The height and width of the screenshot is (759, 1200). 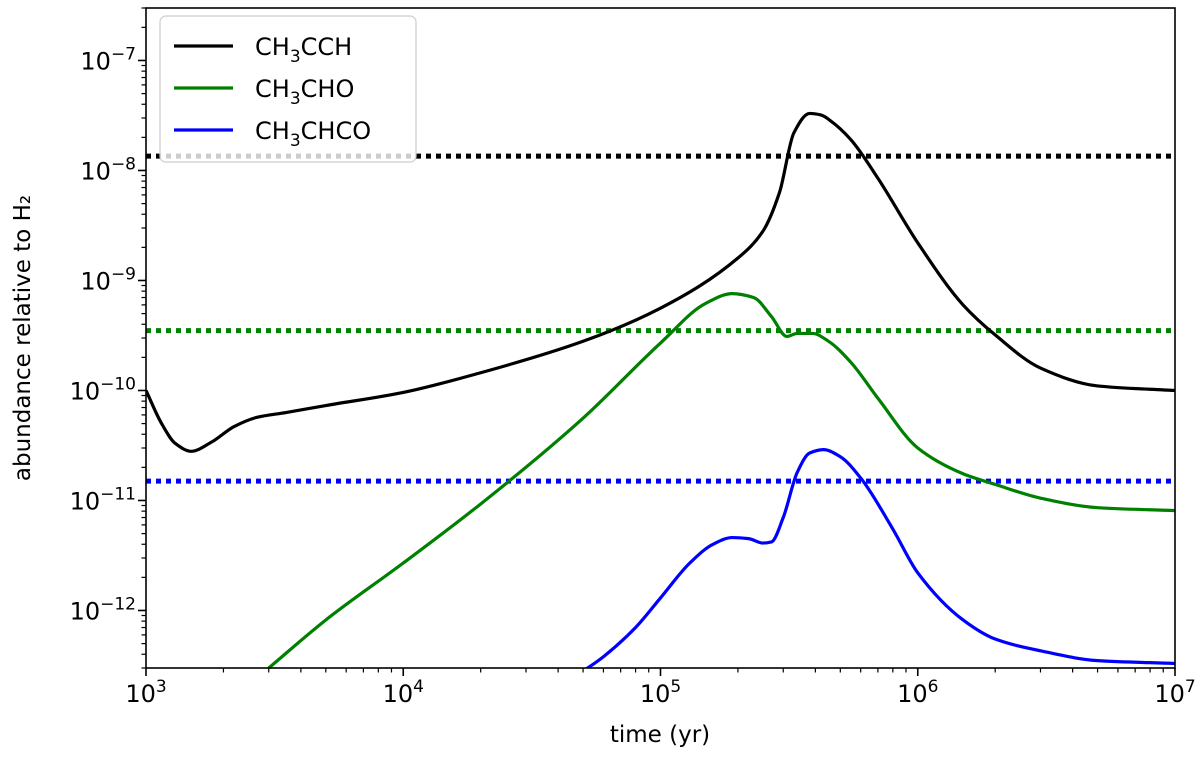 What do you see at coordinates (108, 169) in the screenshot?
I see `y-tick-label: 10⁻⁸` at bounding box center [108, 169].